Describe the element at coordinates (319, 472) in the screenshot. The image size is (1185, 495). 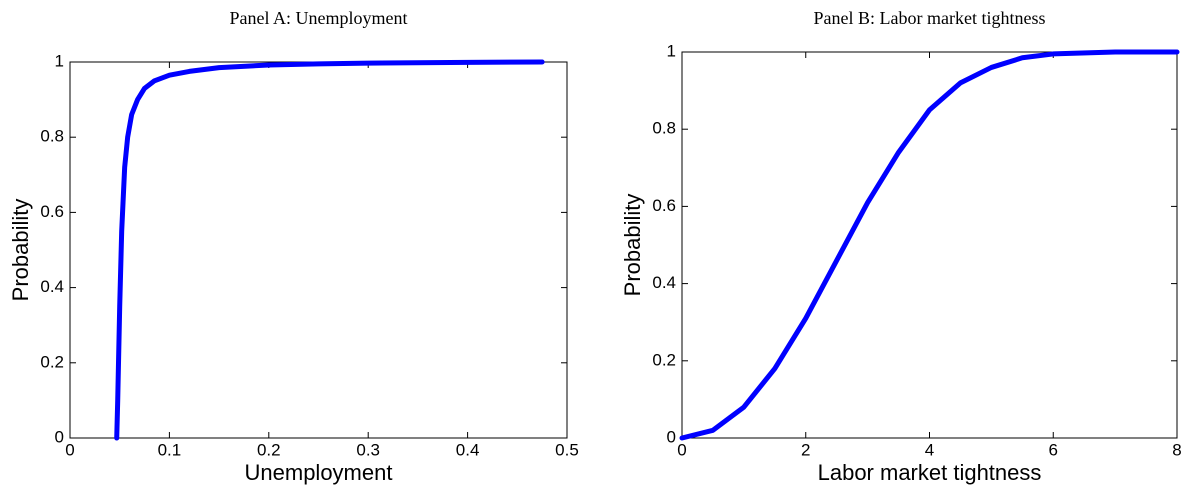
I see `x-axis-label: Unemployment` at that location.